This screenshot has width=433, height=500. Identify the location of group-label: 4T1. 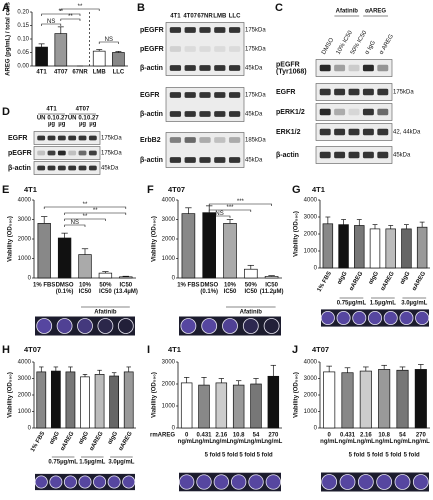
(51, 110).